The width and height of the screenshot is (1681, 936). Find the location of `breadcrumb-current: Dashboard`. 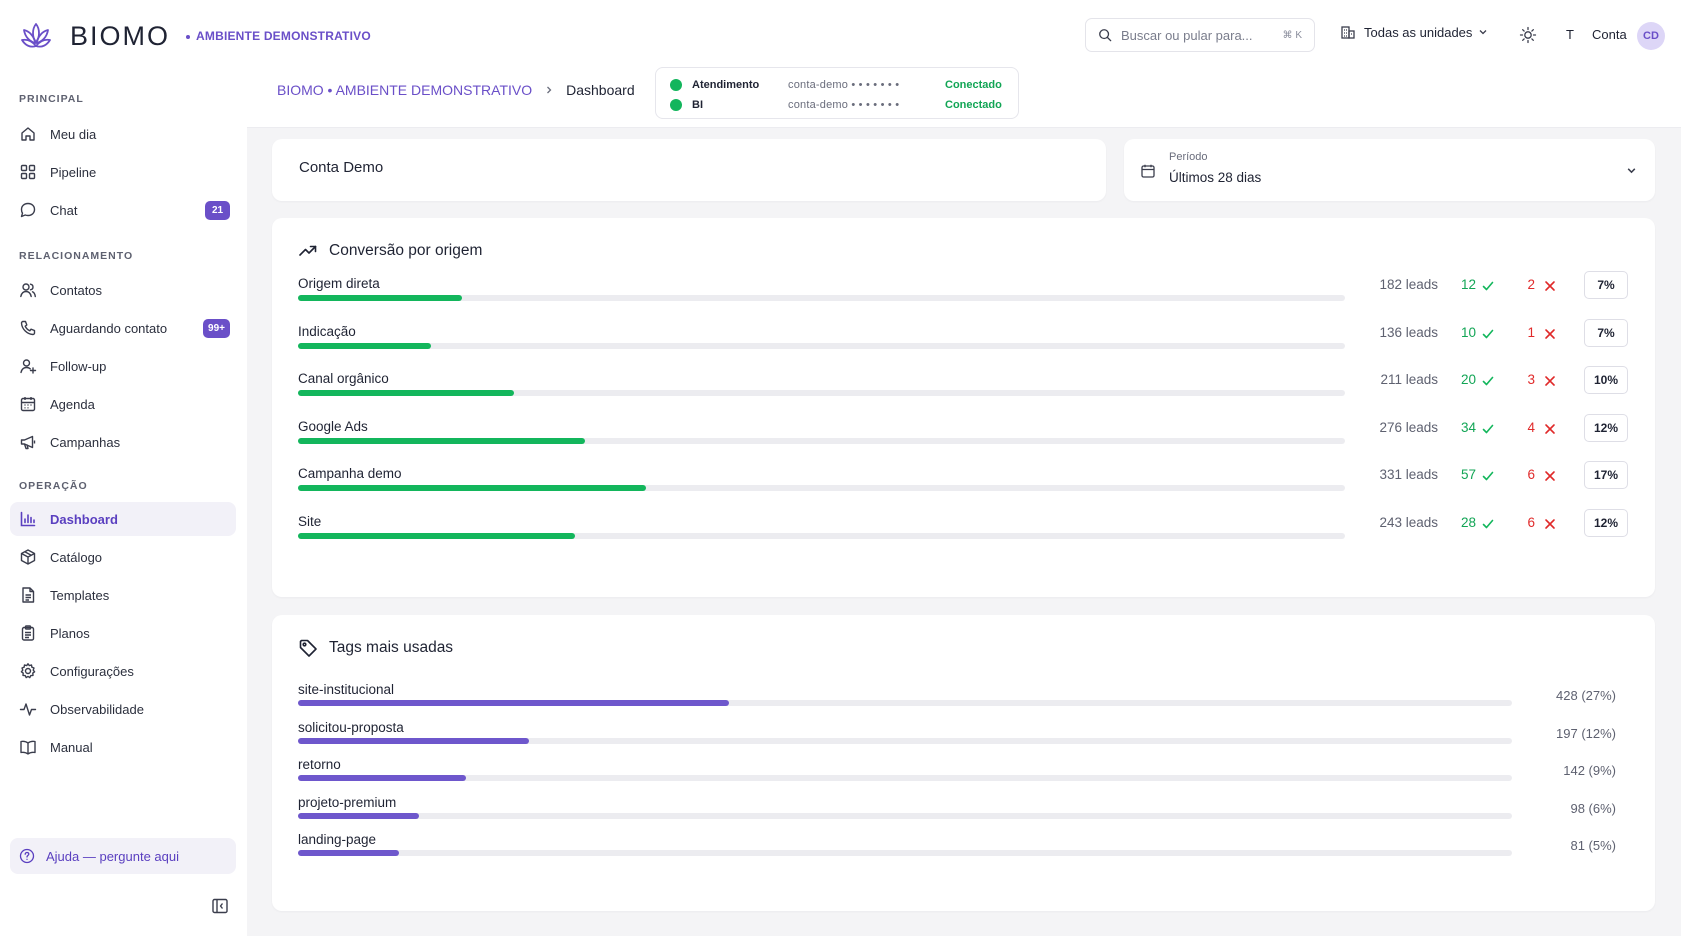

breadcrumb-current: Dashboard is located at coordinates (600, 90).